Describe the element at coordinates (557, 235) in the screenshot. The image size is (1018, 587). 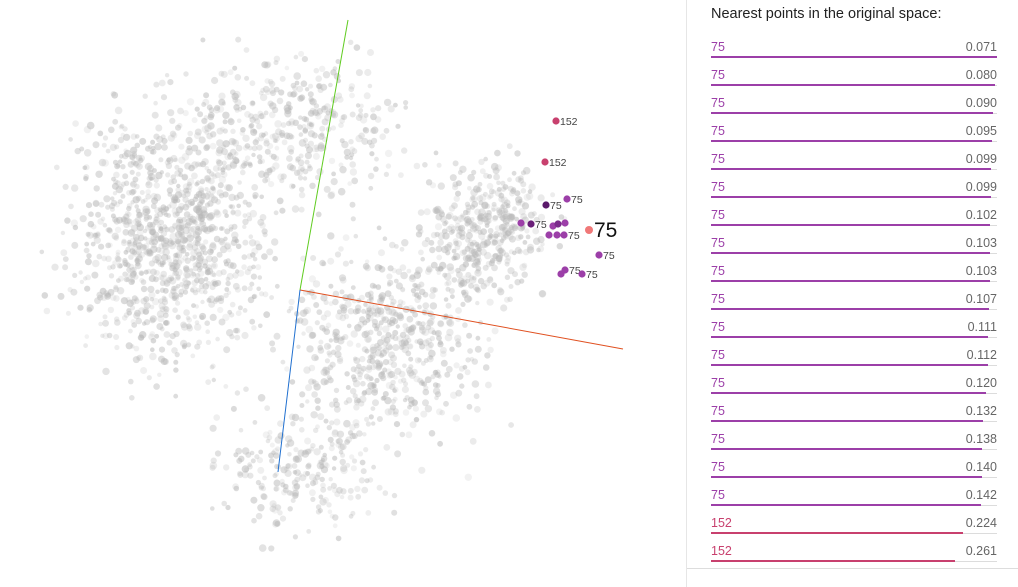
I see `neighbor-point` at that location.